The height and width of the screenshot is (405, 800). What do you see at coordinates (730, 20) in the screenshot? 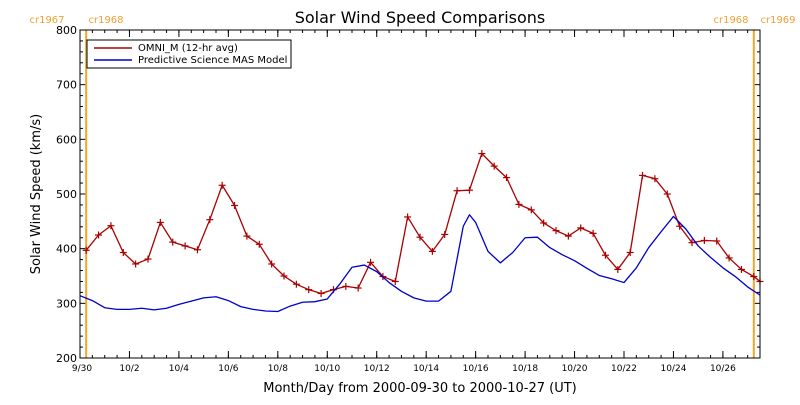
I see `cr-marker-right-prev-label: cr1968` at bounding box center [730, 20].